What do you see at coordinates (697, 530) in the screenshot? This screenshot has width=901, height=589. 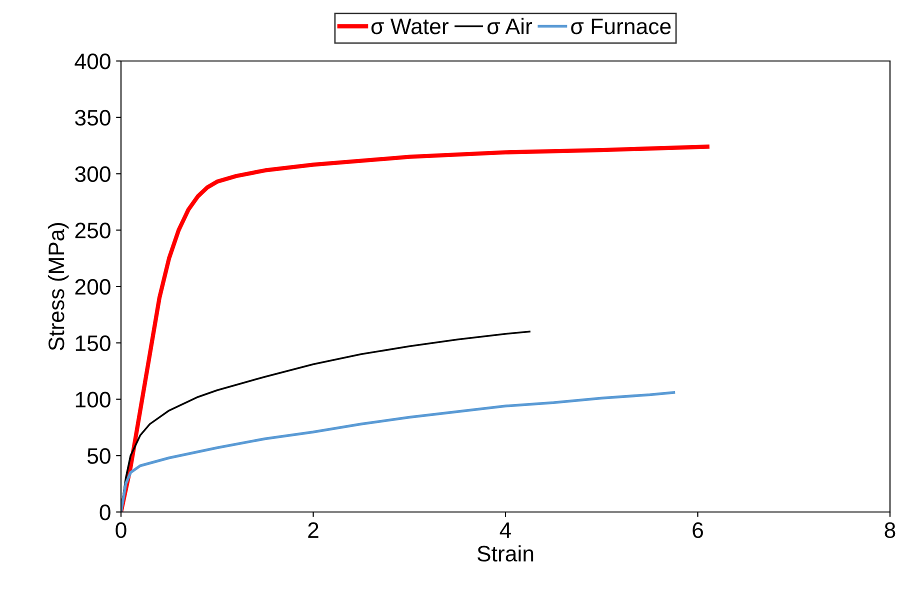 I see `x-tick-label: 6` at bounding box center [697, 530].